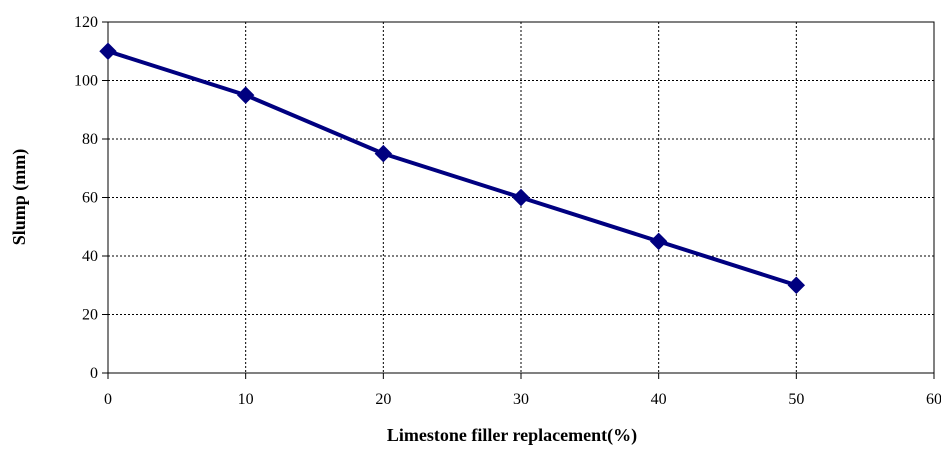 This screenshot has height=455, width=941. Describe the element at coordinates (86, 22) in the screenshot. I see `y-tick-label: 120` at that location.